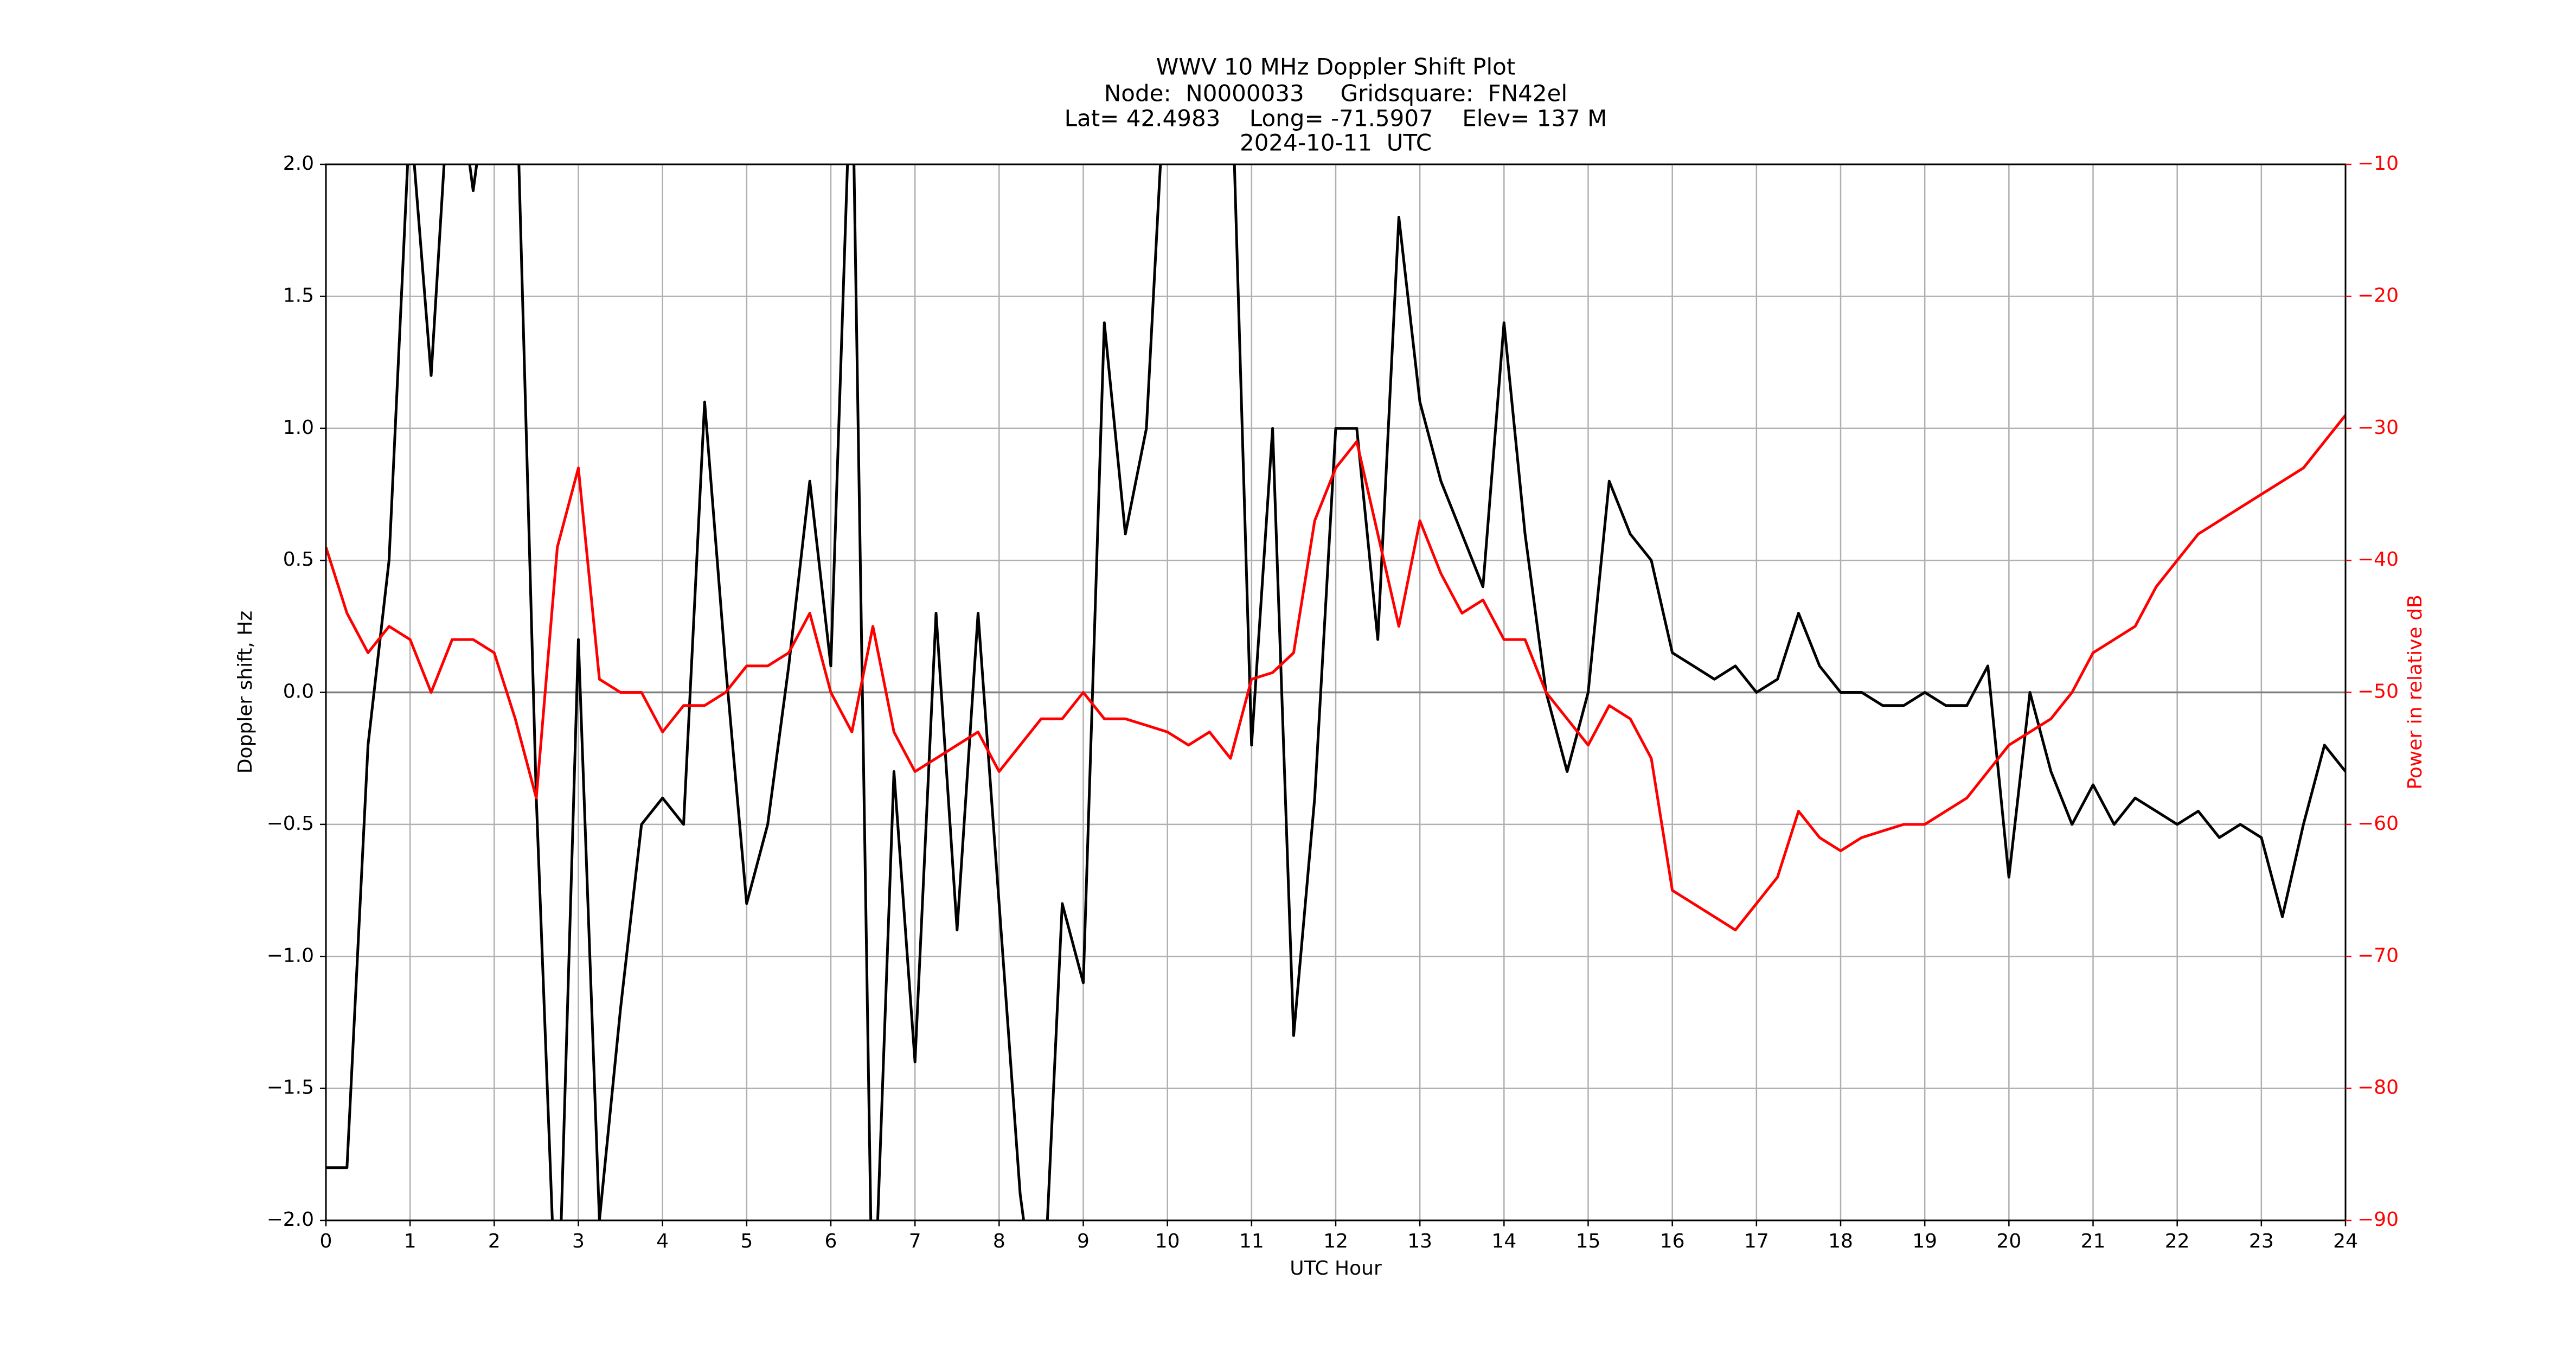 This screenshot has height=1356, width=2576. Describe the element at coordinates (2378, 163) in the screenshot. I see `y2-tick-label: −10` at that location.